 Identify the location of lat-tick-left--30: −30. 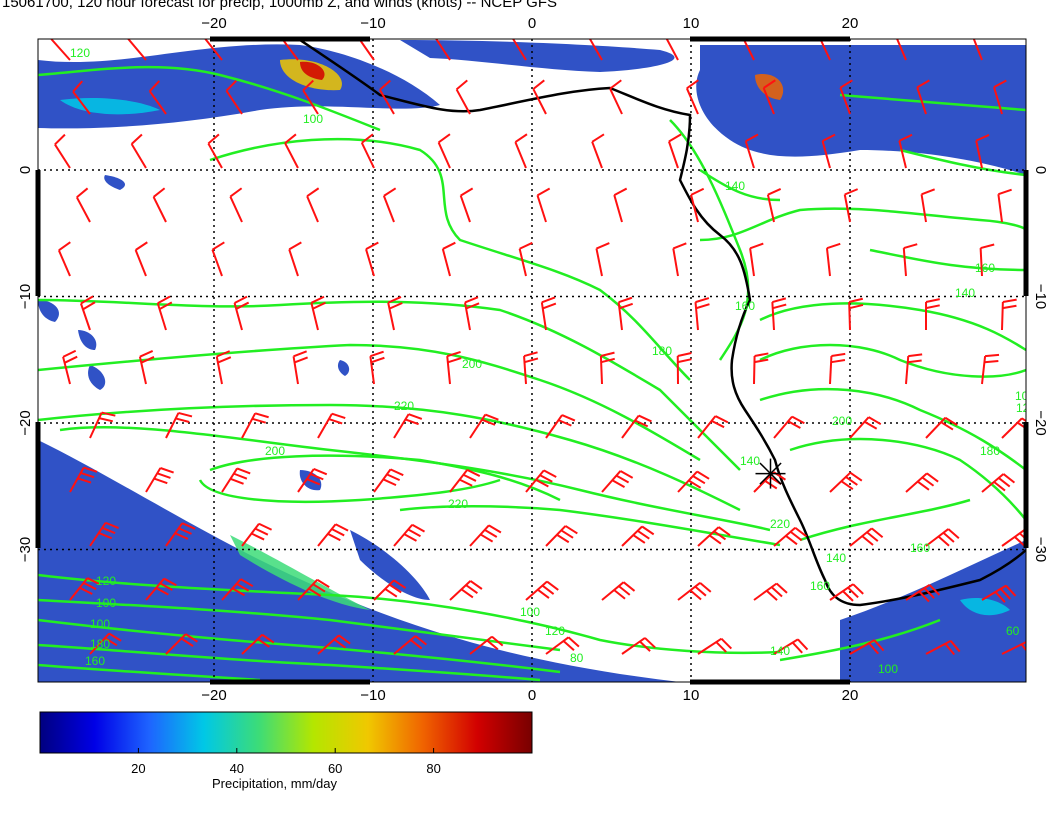
(25, 549).